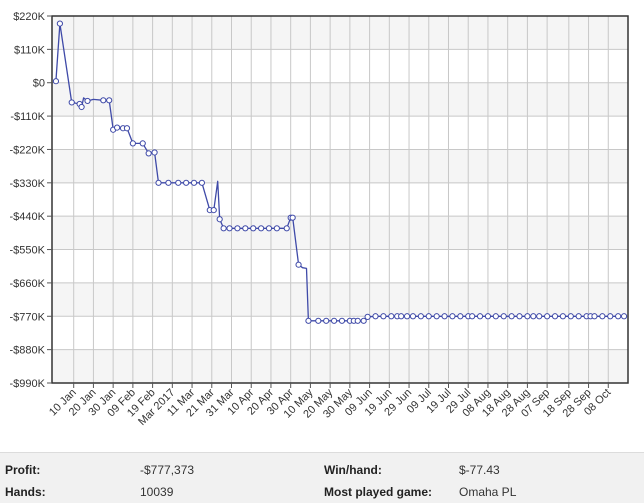 The width and height of the screenshot is (644, 503). Describe the element at coordinates (23, 470) in the screenshot. I see `profit-label: Profit:` at that location.